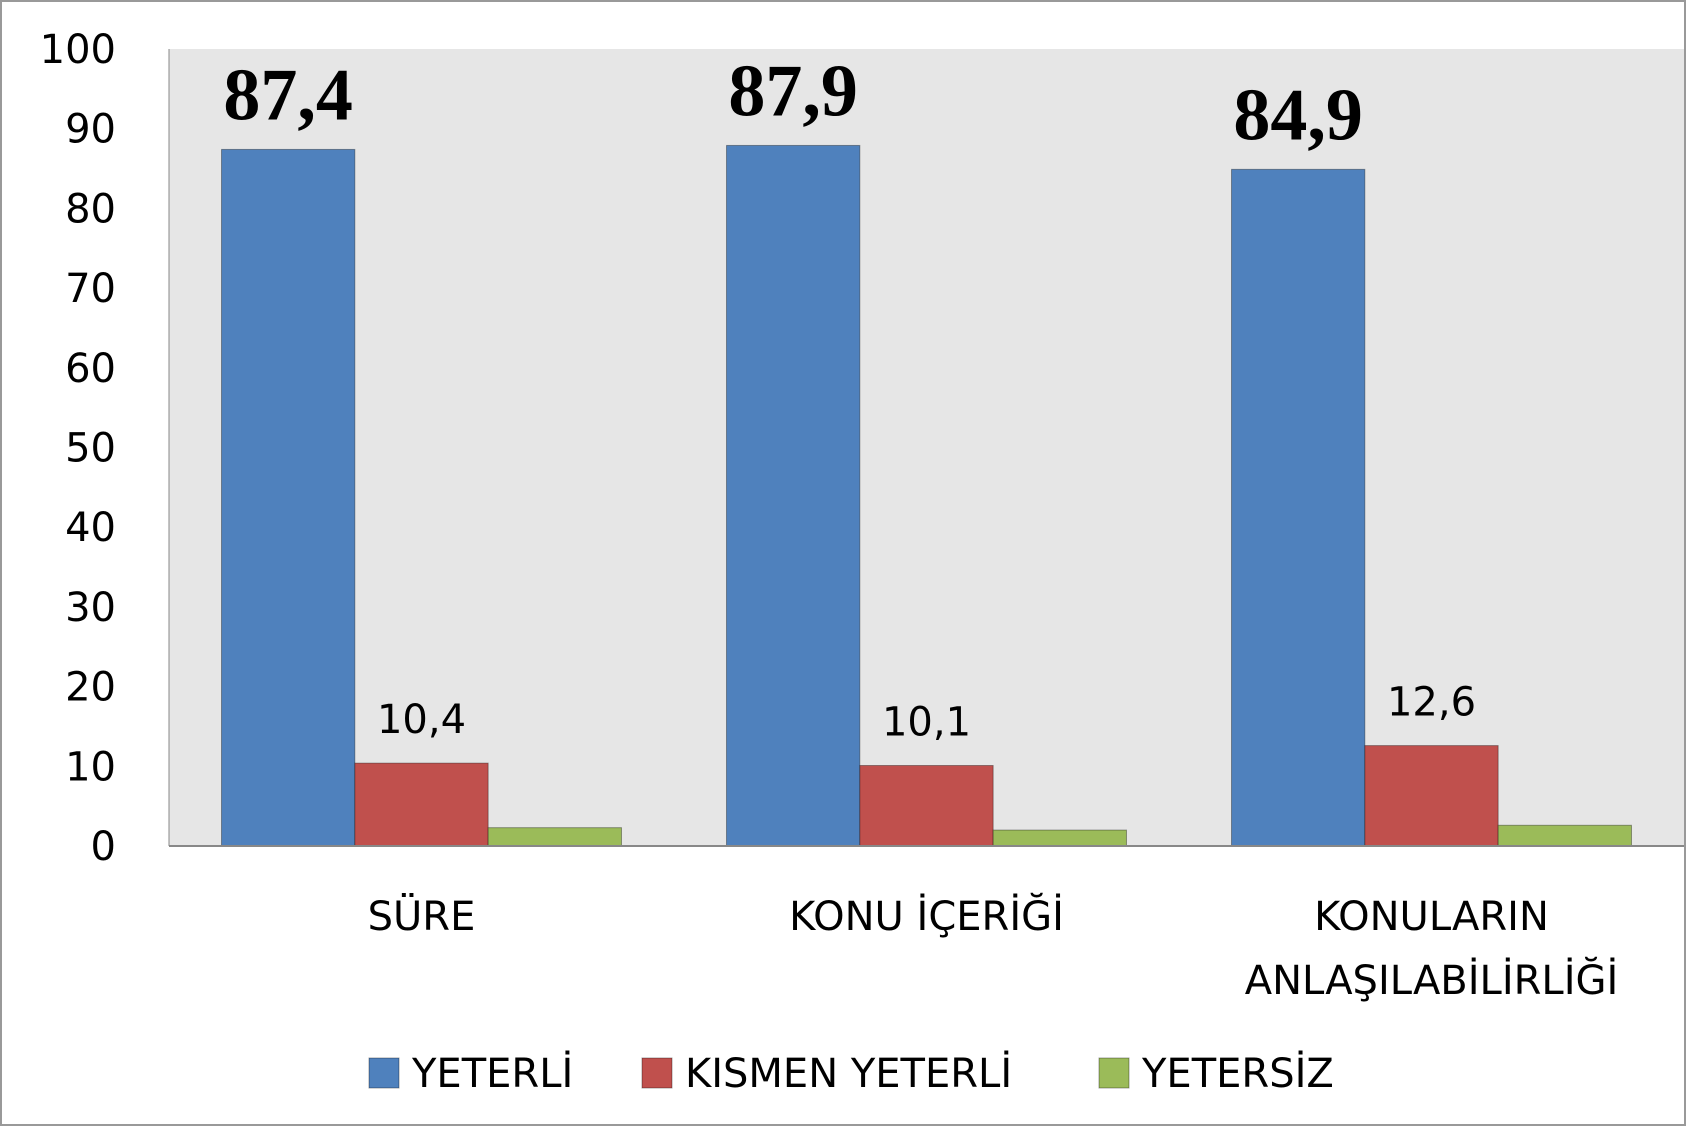  Describe the element at coordinates (90, 130) in the screenshot. I see `y-tick-label: 90` at that location.